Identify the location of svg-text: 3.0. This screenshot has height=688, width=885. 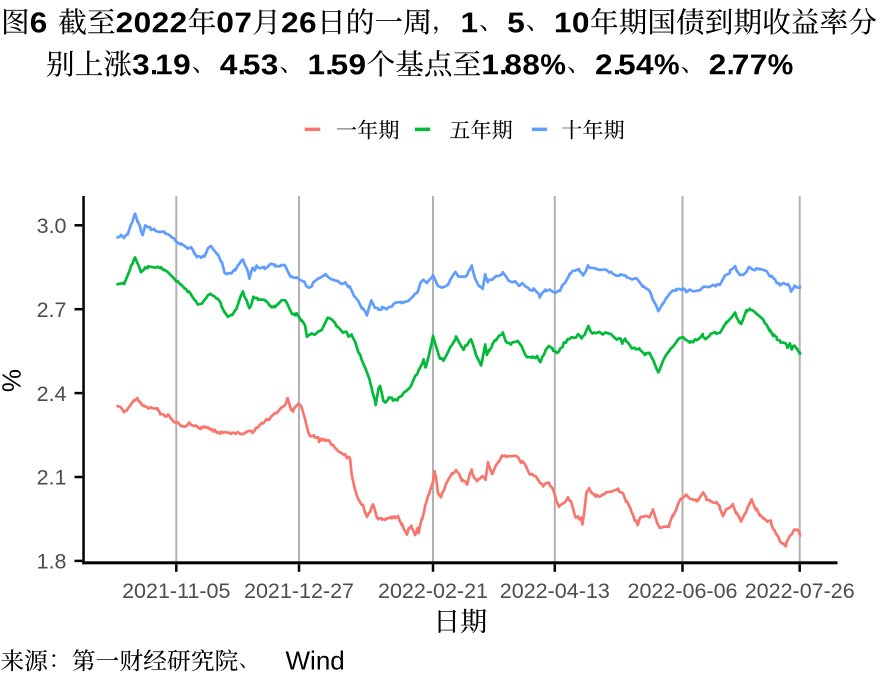
(52, 226).